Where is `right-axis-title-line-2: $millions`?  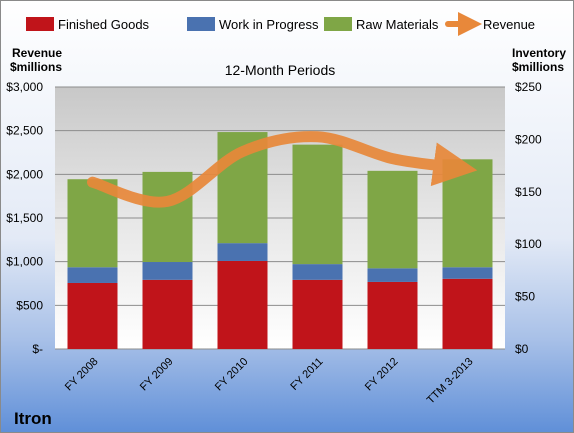
right-axis-title-line-2: $millions is located at coordinates (538, 67).